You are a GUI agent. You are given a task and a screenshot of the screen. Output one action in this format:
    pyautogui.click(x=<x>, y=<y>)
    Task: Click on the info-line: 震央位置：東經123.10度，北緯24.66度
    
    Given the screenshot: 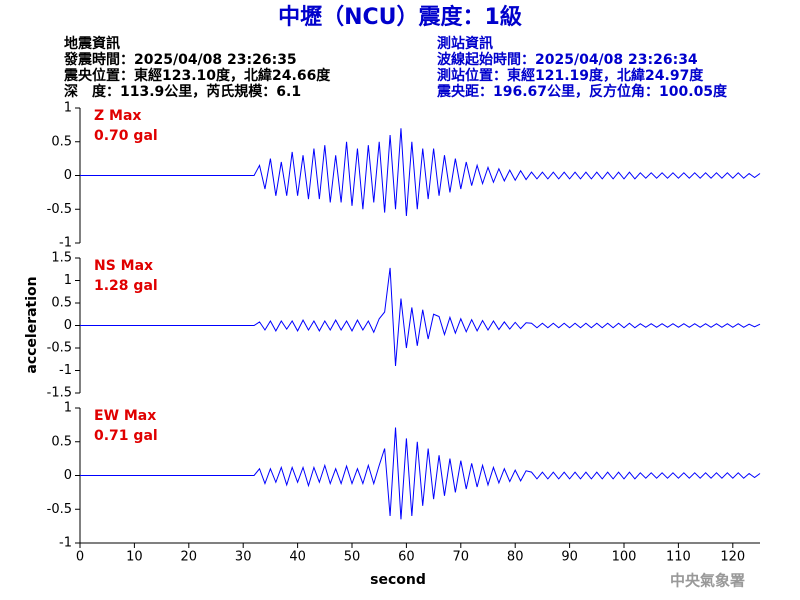 What is the action you would take?
    pyautogui.click(x=197, y=75)
    